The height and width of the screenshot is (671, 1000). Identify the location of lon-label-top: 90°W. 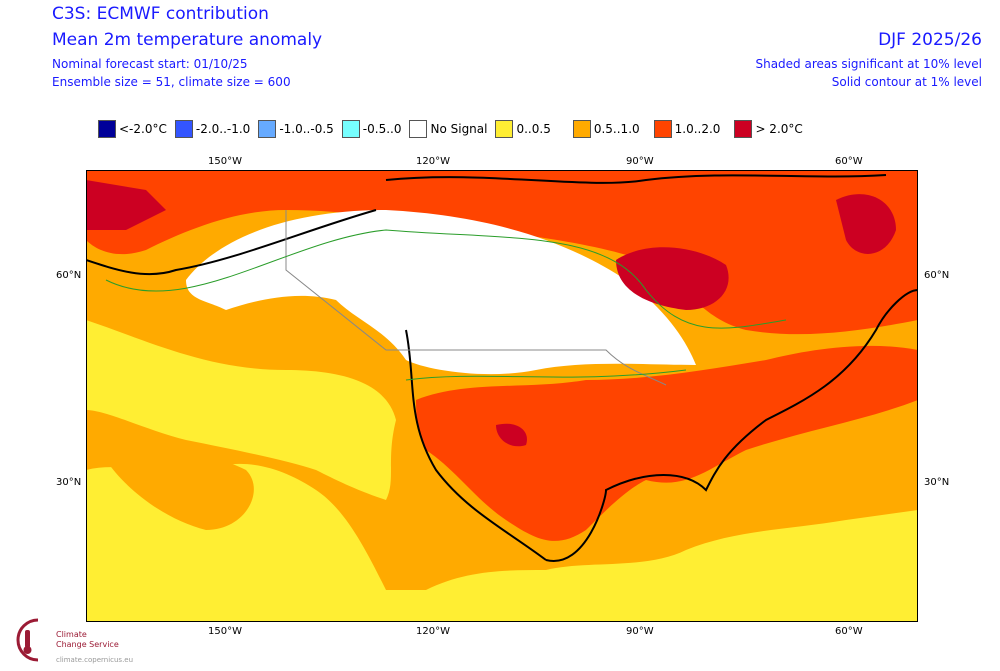
(640, 161).